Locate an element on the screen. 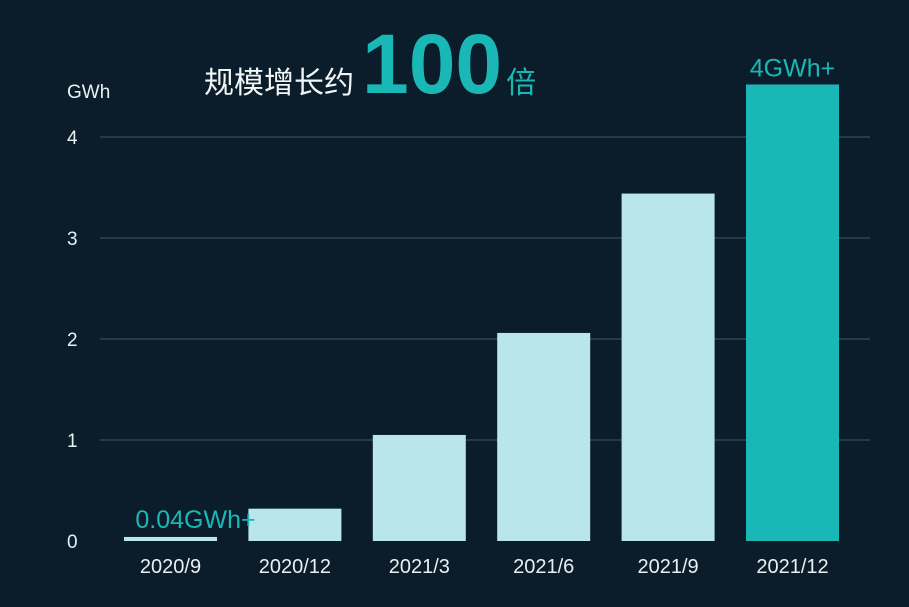 Image resolution: width=909 pixels, height=607 pixels. y-tick-label: 2 is located at coordinates (72, 340).